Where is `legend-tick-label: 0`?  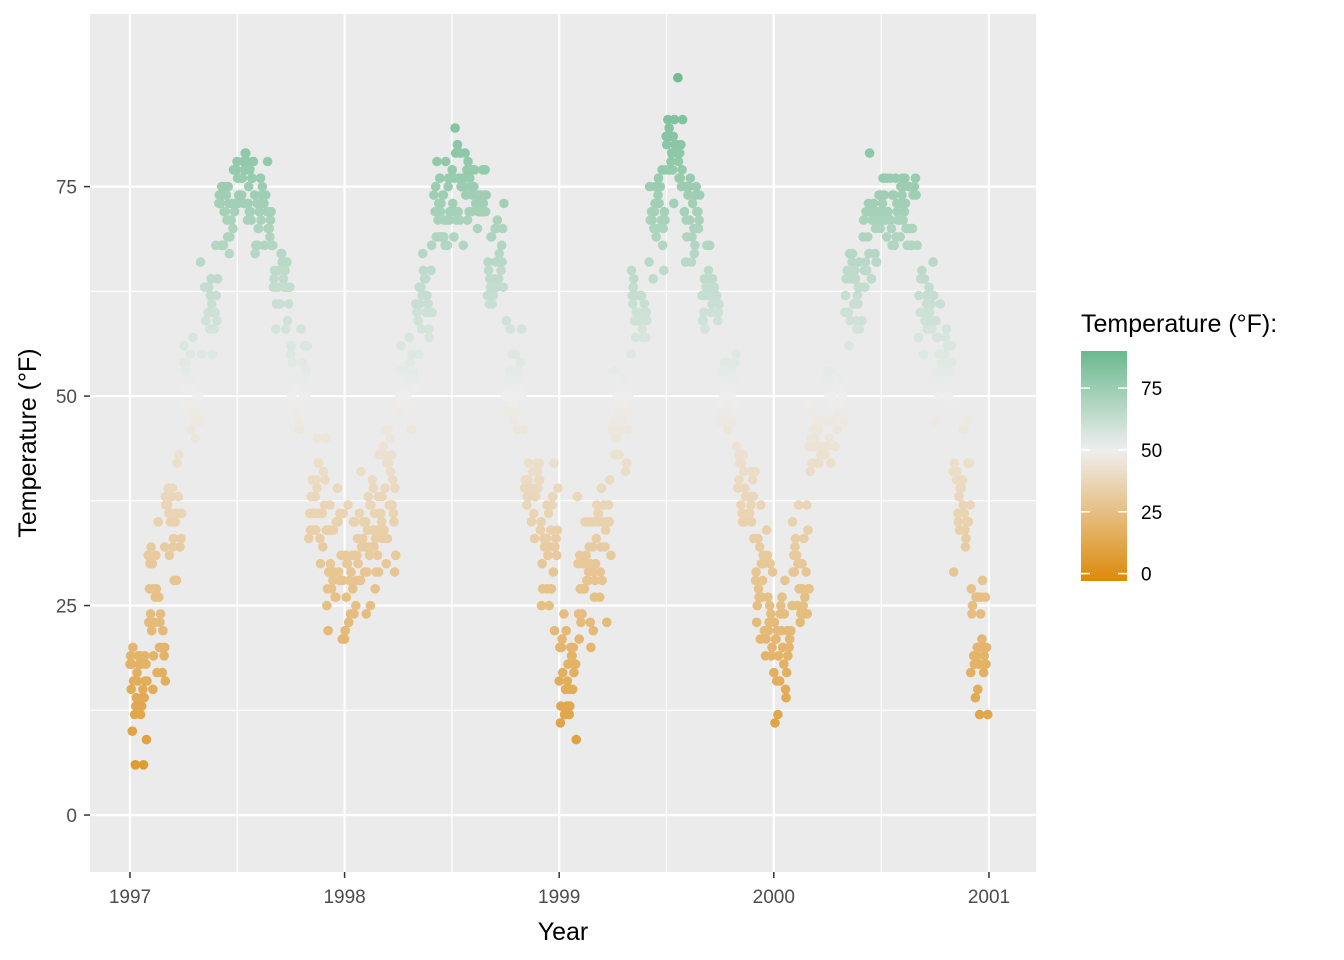
legend-tick-label: 0 is located at coordinates (1146, 575).